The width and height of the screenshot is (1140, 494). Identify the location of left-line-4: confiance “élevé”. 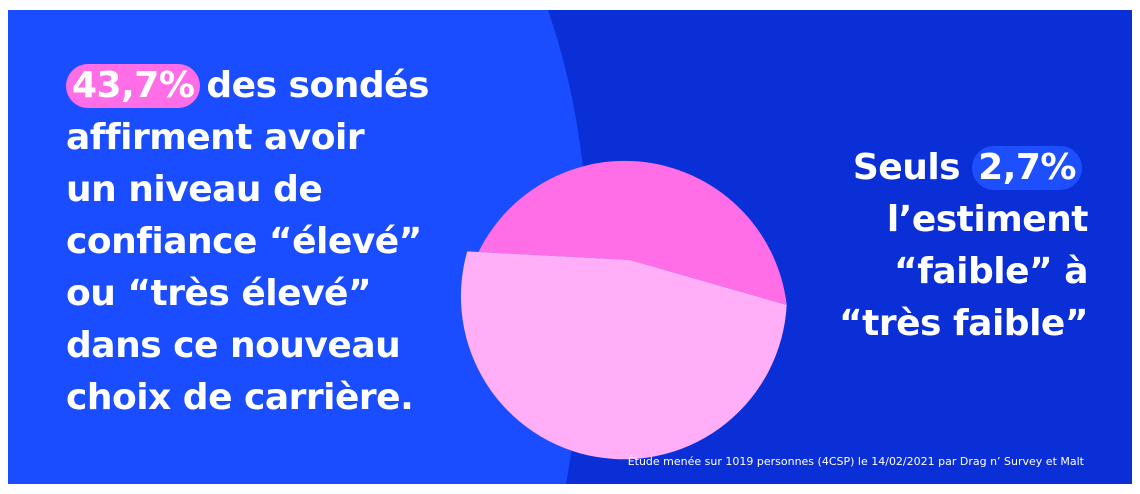
(244, 241).